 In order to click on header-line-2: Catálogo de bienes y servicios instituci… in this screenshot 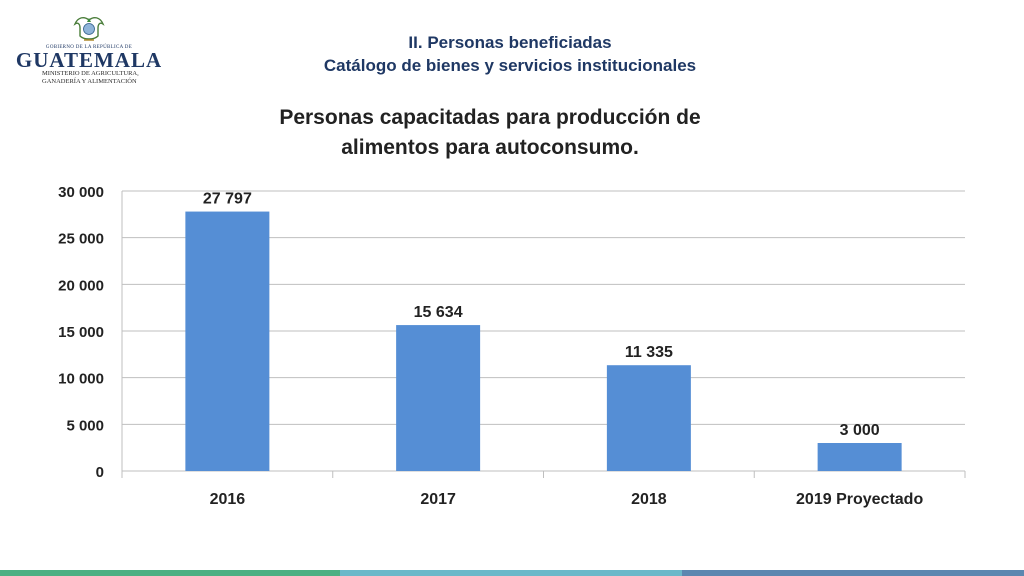, I will do `click(510, 65)`.